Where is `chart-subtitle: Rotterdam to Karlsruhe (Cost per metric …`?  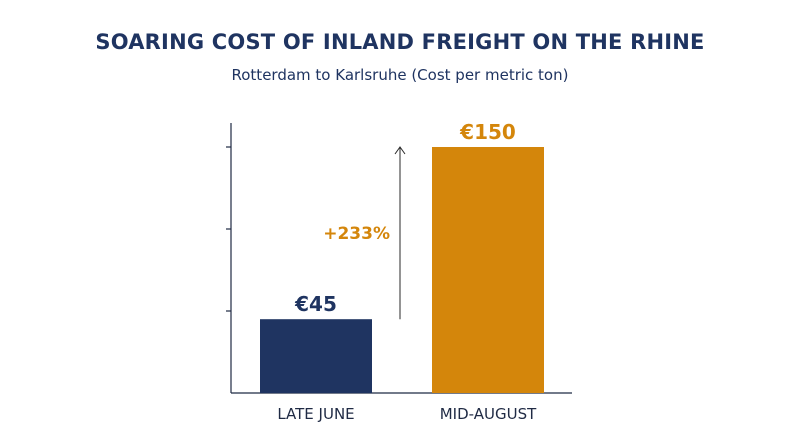 chart-subtitle: Rotterdam to Karlsruhe (Cost per metric … is located at coordinates (400, 75).